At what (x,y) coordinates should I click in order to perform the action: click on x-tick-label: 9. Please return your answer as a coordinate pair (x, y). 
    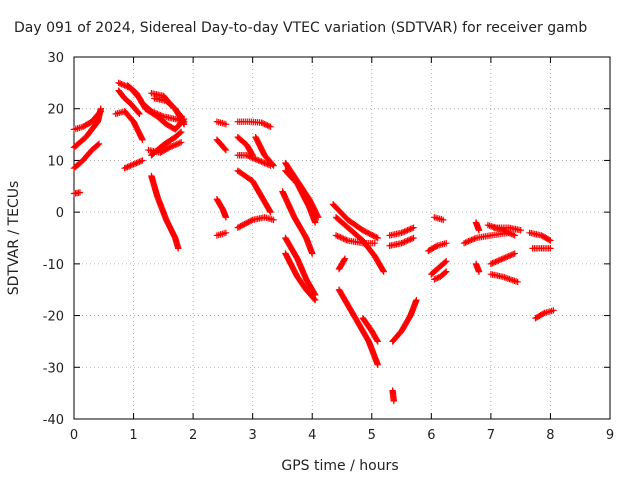
    Looking at the image, I should click on (610, 435).